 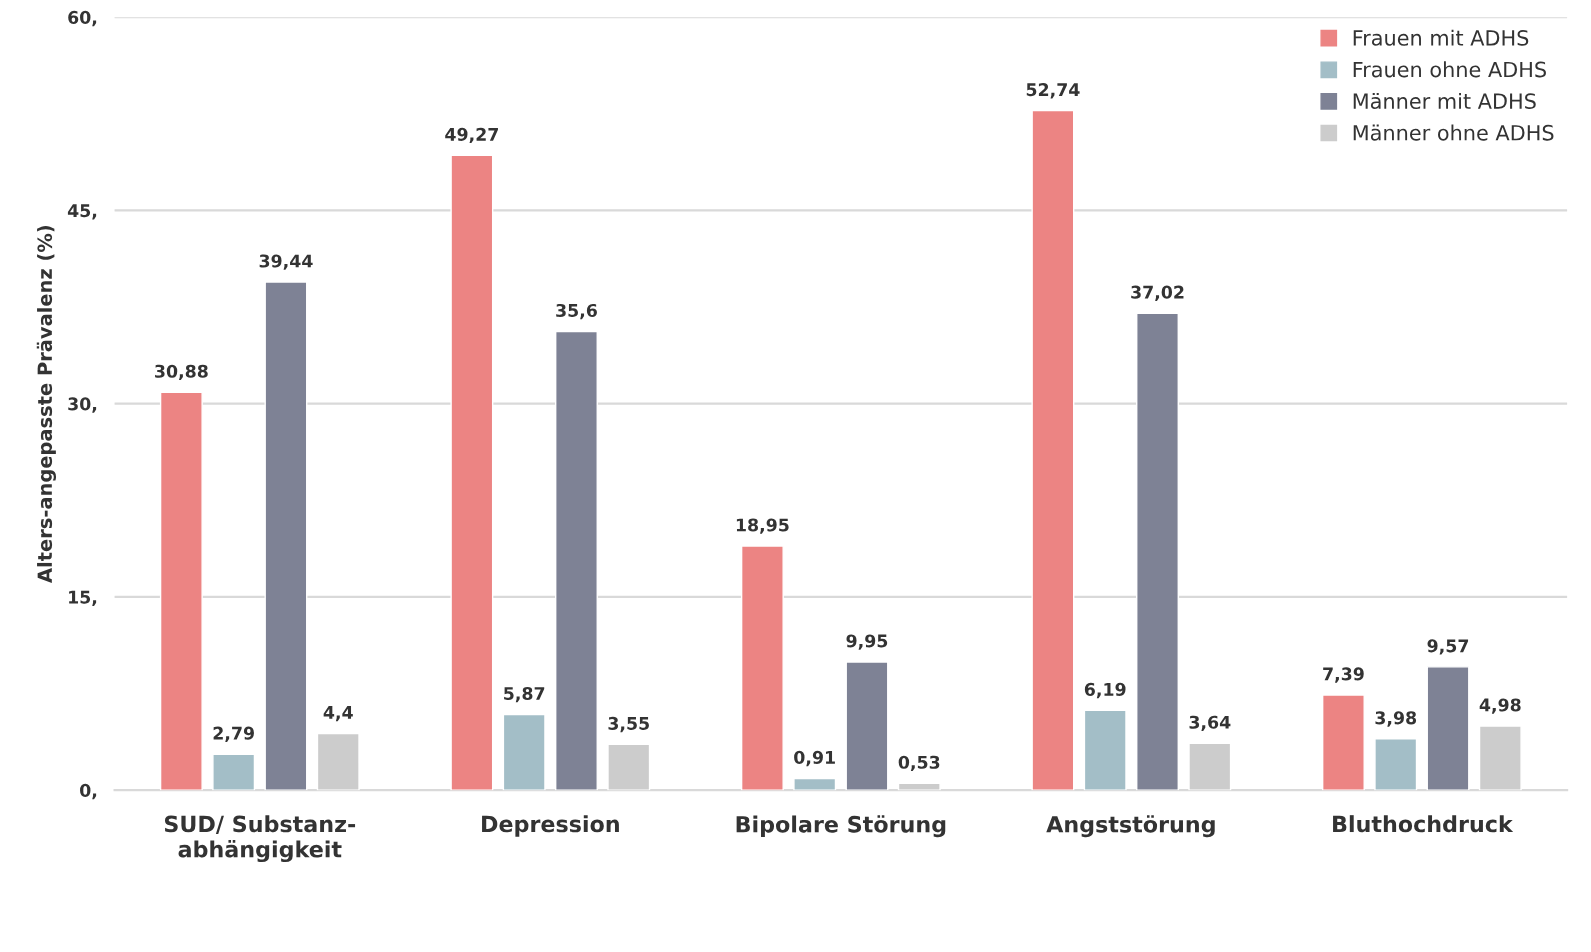 I want to click on data-label: 7,39, so click(x=1343, y=675).